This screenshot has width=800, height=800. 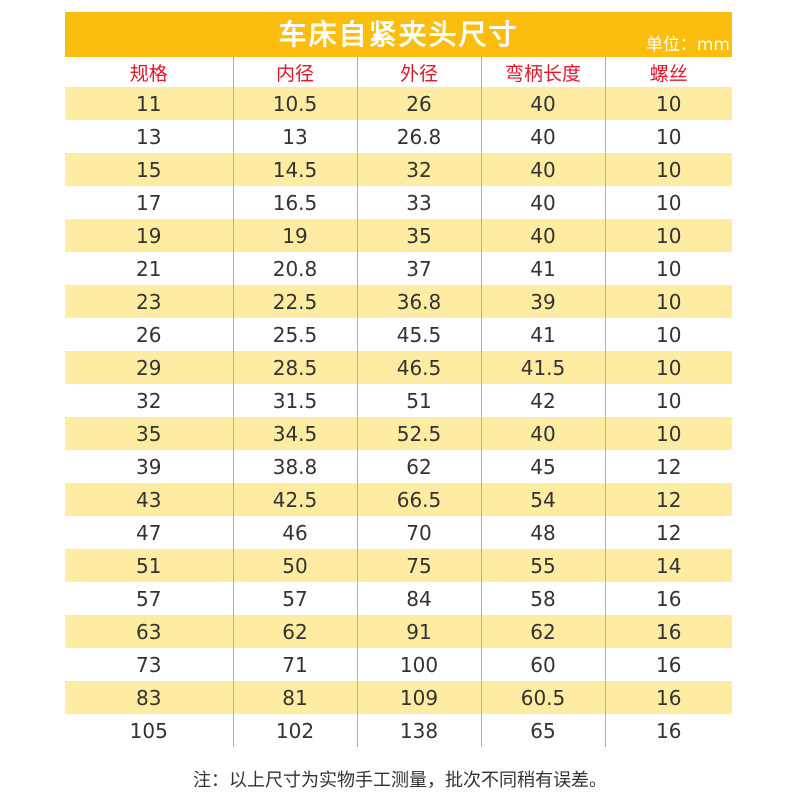 What do you see at coordinates (294, 433) in the screenshot?
I see `cell-inner-diameter: 34.5` at bounding box center [294, 433].